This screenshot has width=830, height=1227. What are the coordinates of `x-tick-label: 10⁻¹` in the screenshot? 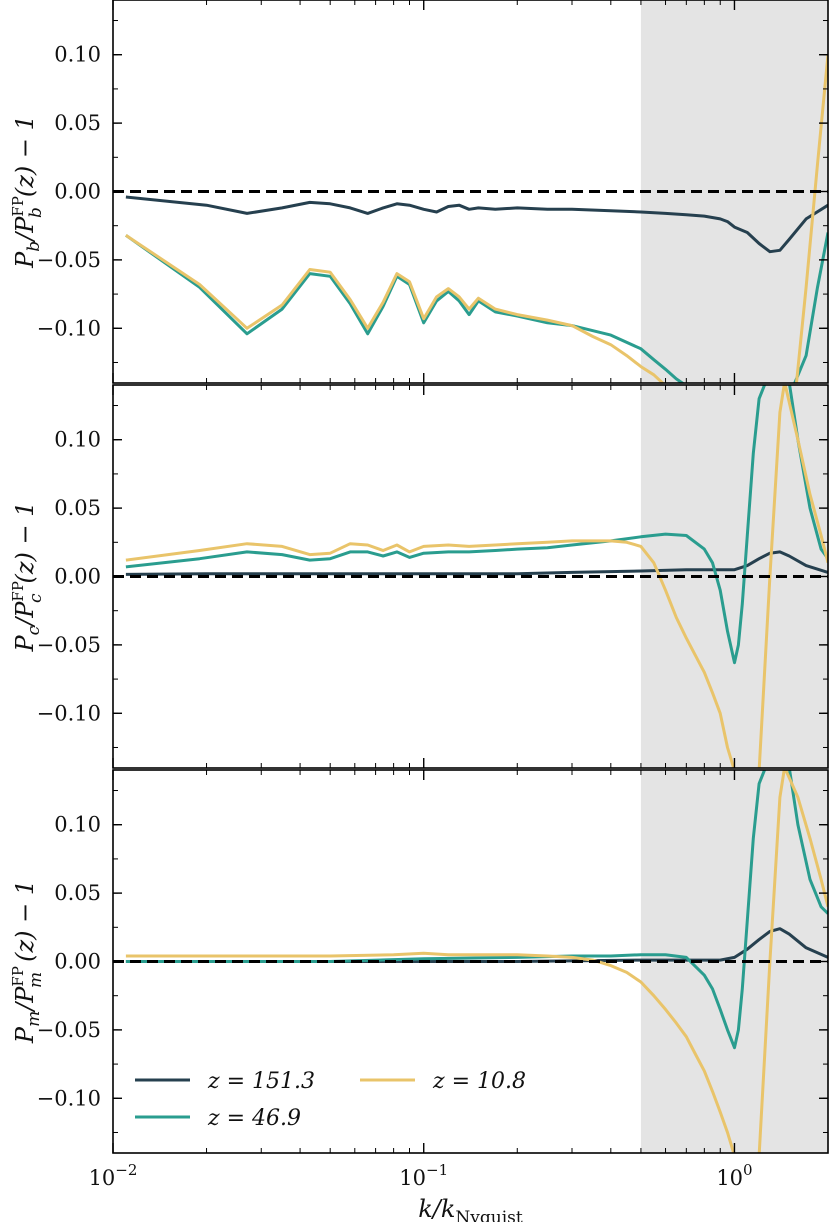 It's located at (423, 1175).